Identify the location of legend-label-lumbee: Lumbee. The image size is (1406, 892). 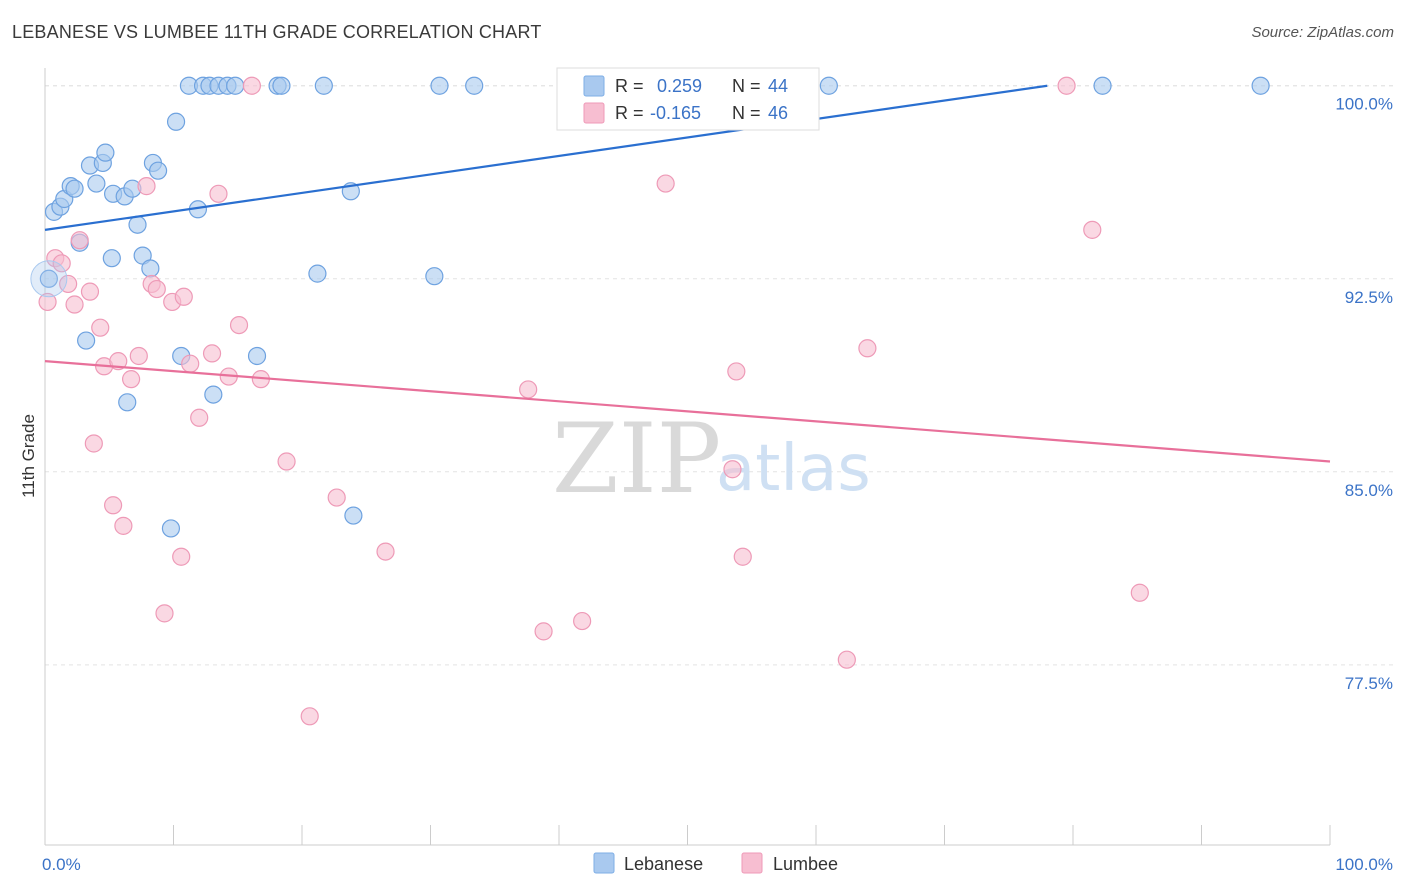
(805, 864).